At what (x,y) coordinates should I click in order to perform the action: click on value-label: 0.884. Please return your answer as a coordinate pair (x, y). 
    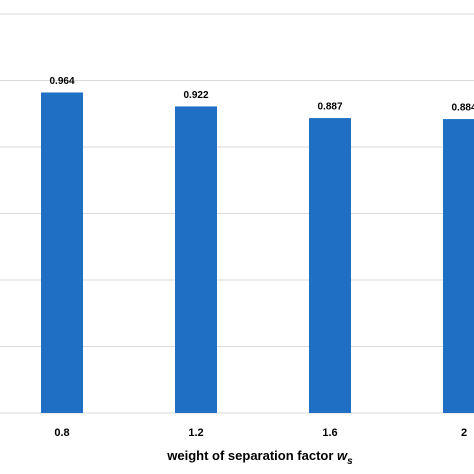
    Looking at the image, I should click on (462, 108).